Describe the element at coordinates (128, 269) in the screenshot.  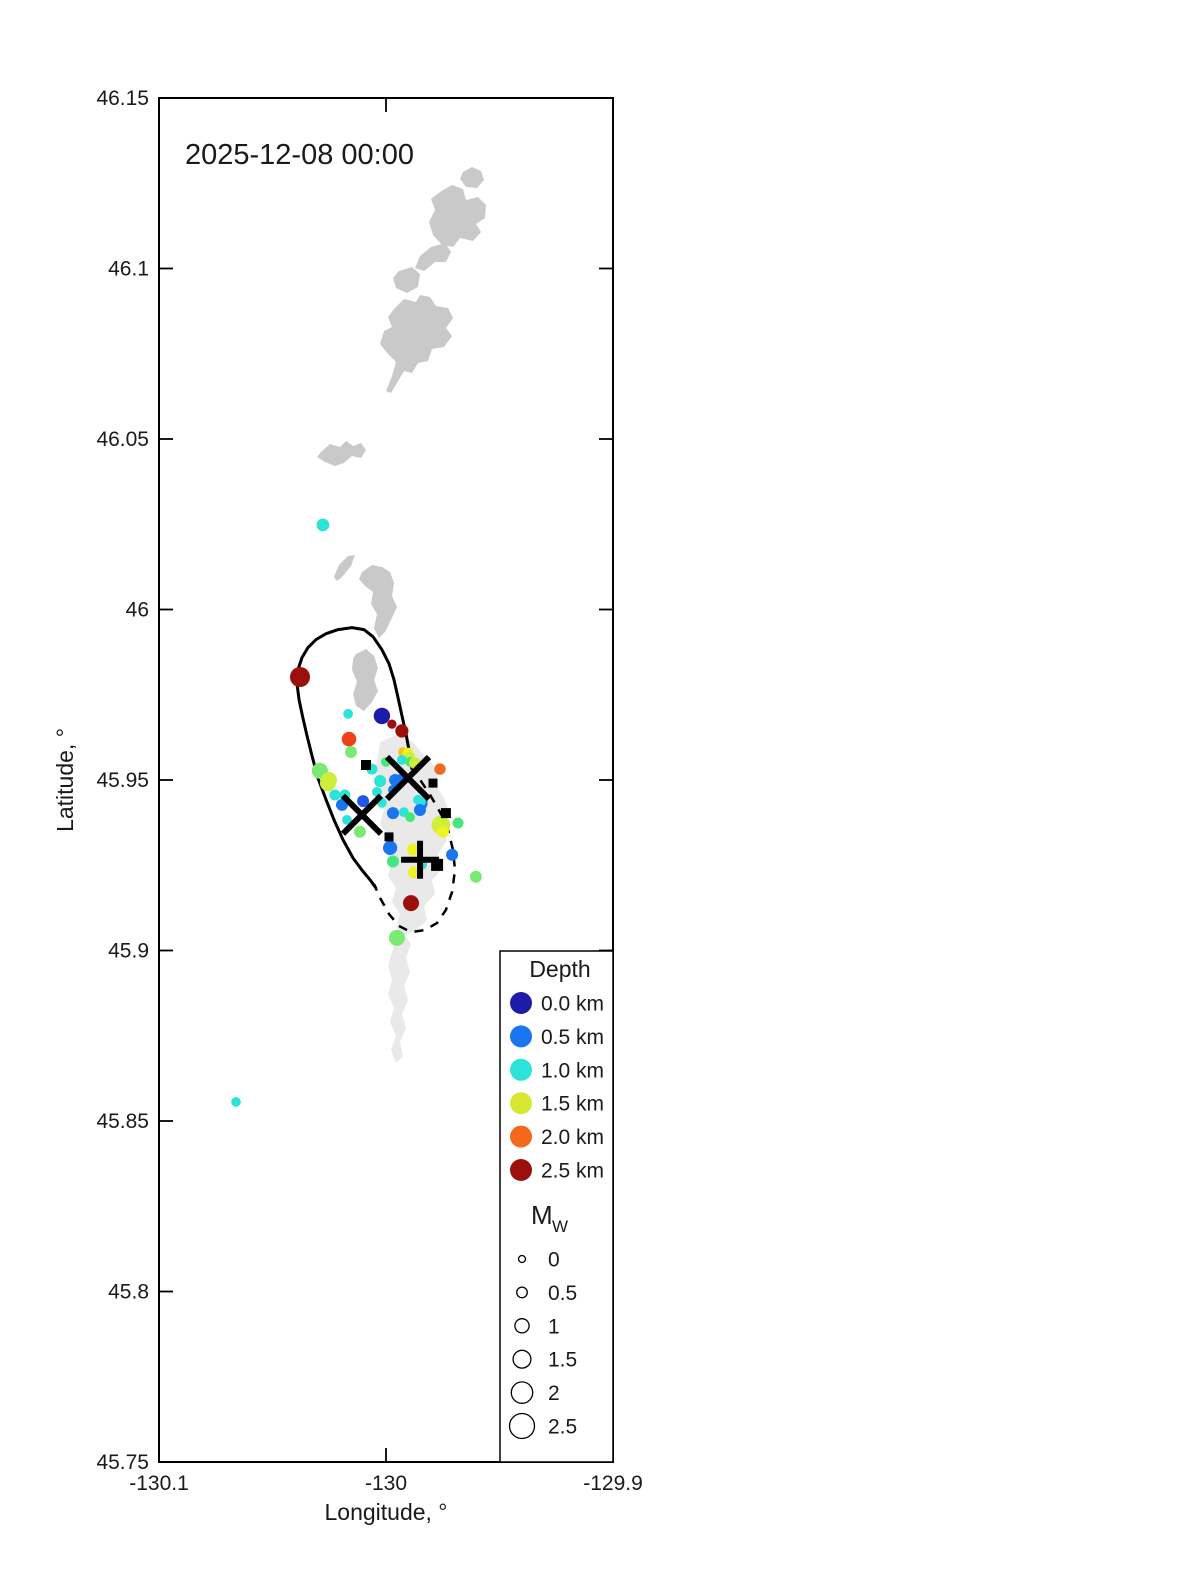
I see `y-tick-label: 46.1` at that location.